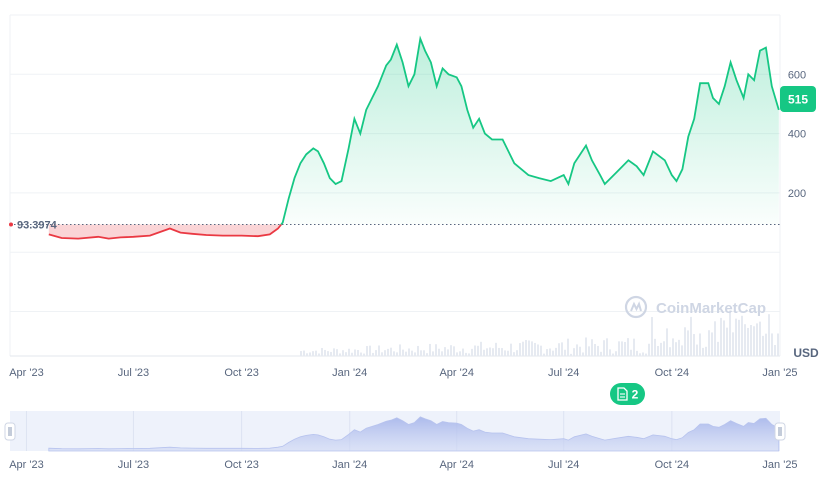 This screenshot has height=489, width=835. Describe the element at coordinates (11, 225) in the screenshot. I see `baseline-marker` at that location.